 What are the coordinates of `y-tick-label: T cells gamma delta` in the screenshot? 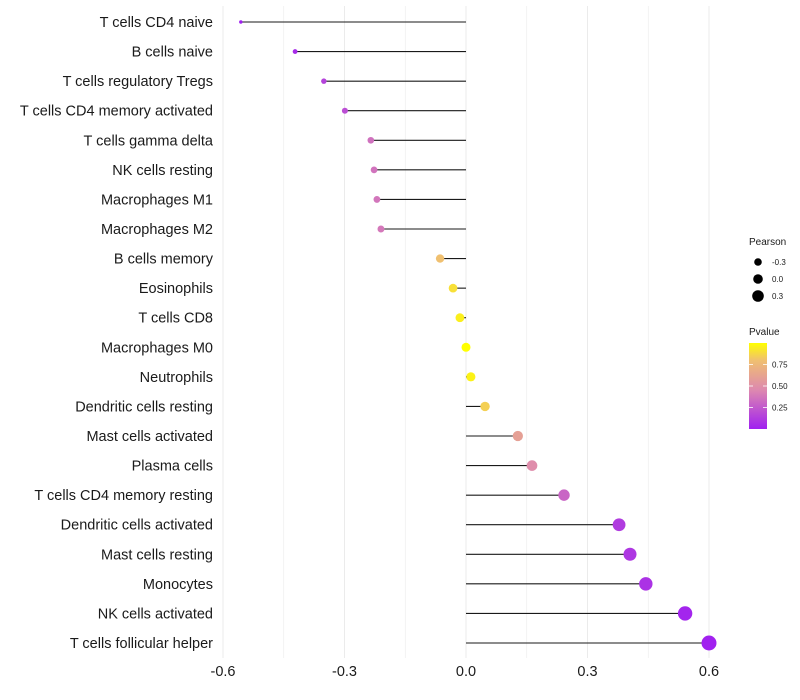 It's located at (149, 141).